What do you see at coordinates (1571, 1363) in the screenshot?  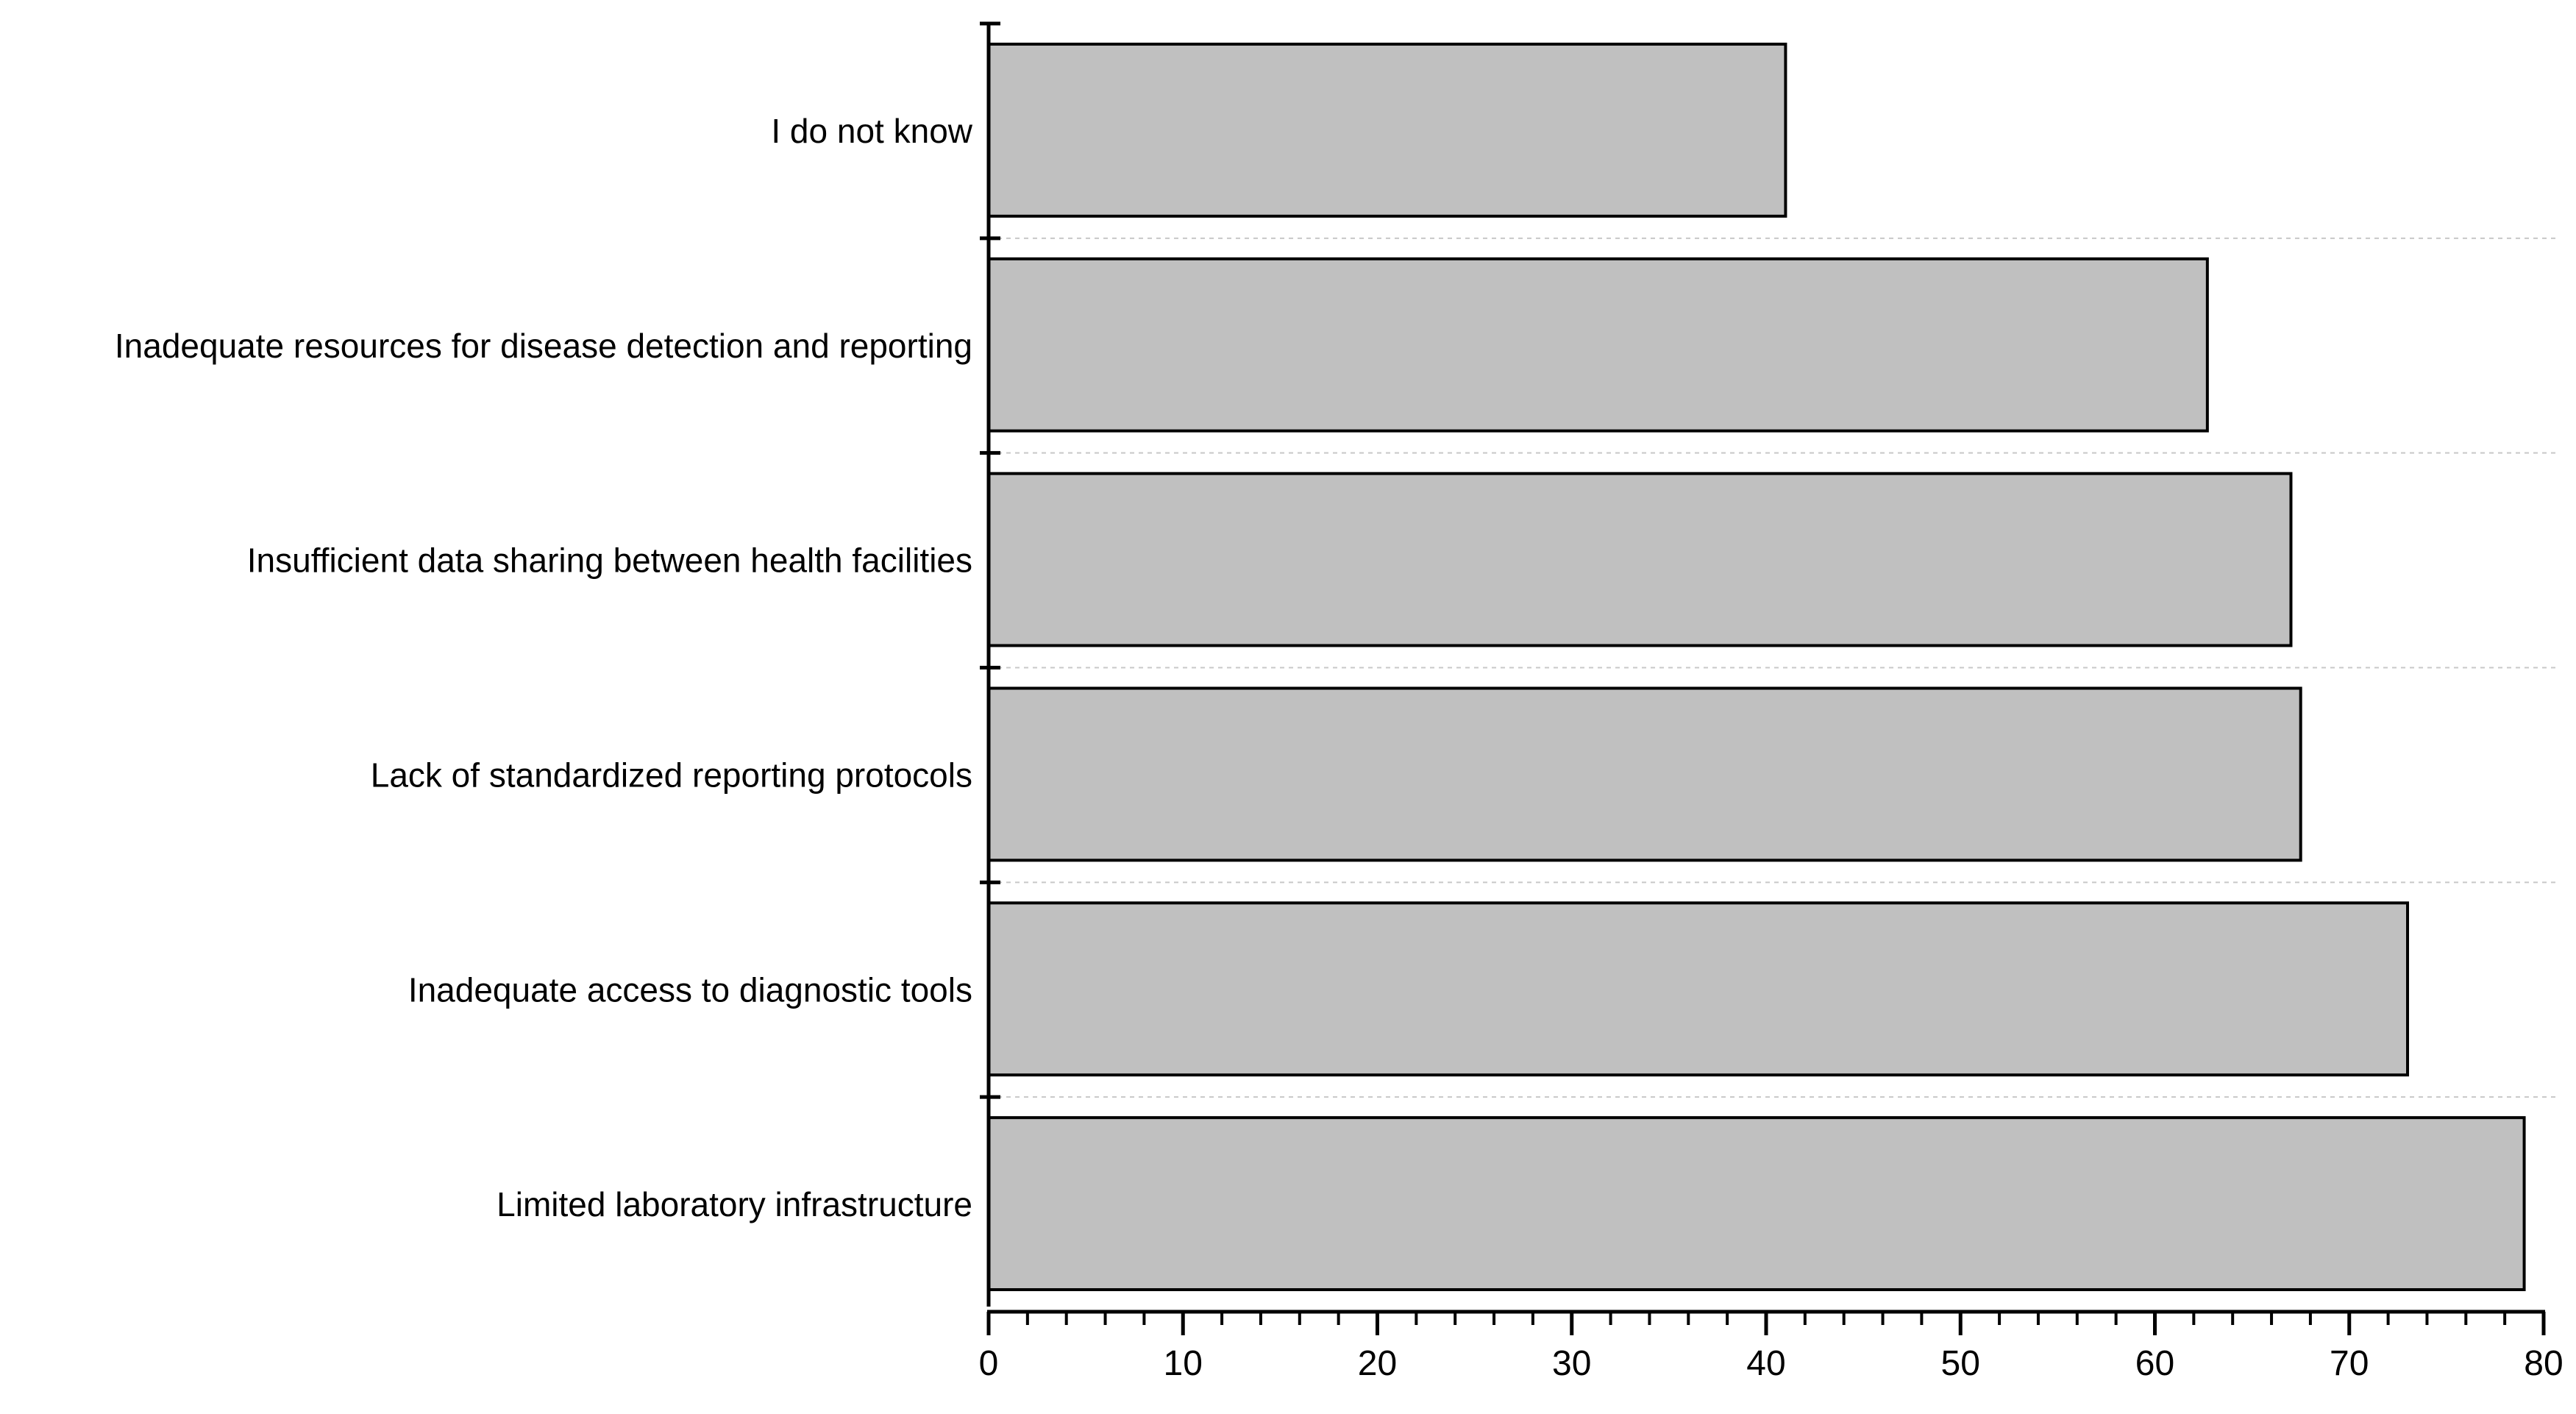 I see `x-axis-tick-label: 30` at bounding box center [1571, 1363].